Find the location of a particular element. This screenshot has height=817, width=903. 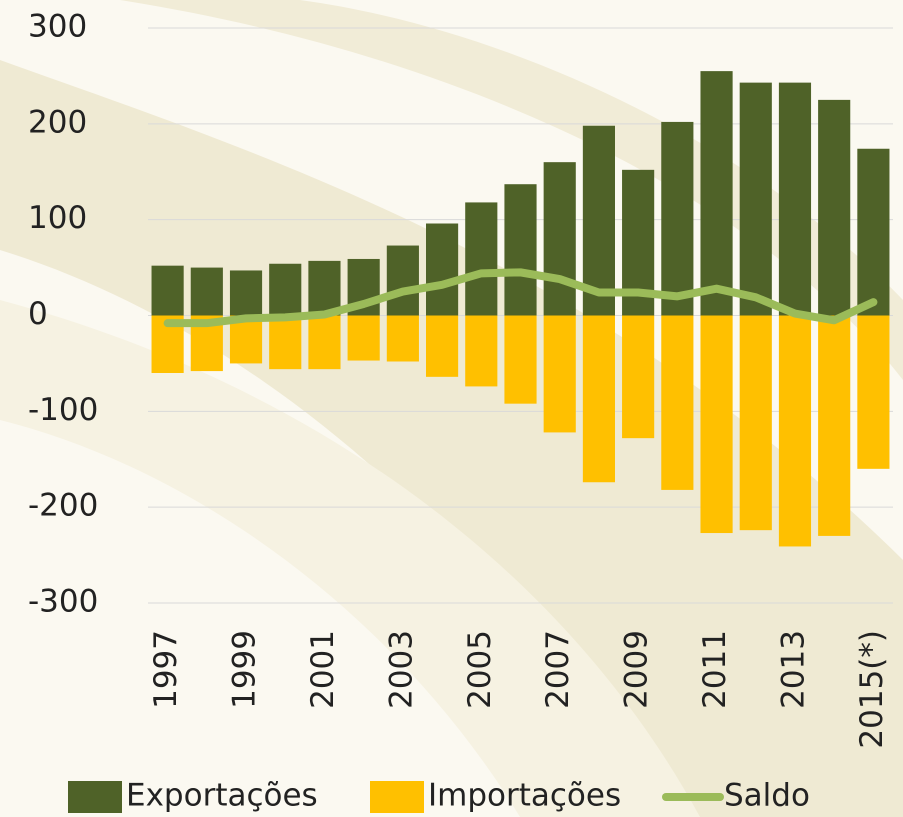

y-tick-label: -100 is located at coordinates (63, 410).